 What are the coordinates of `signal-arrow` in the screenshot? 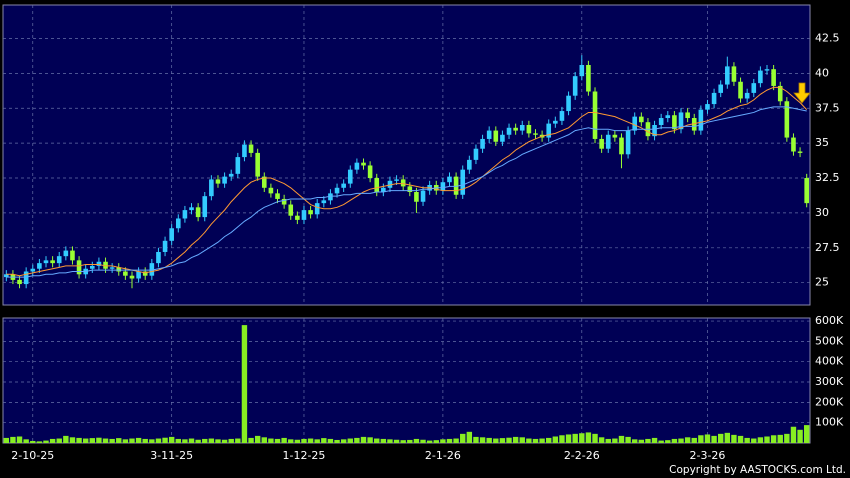 It's located at (802, 93).